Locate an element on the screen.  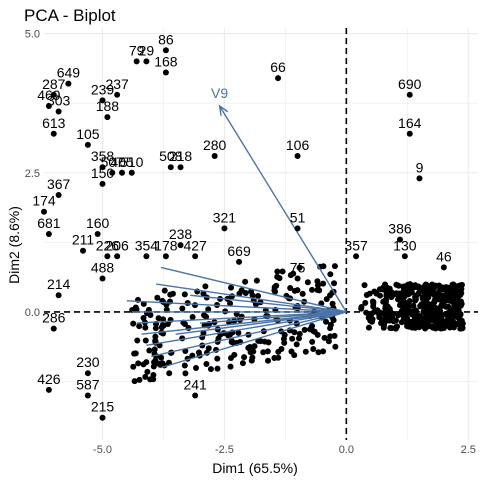
y-tick-label: 5.0 is located at coordinates (32, 35).